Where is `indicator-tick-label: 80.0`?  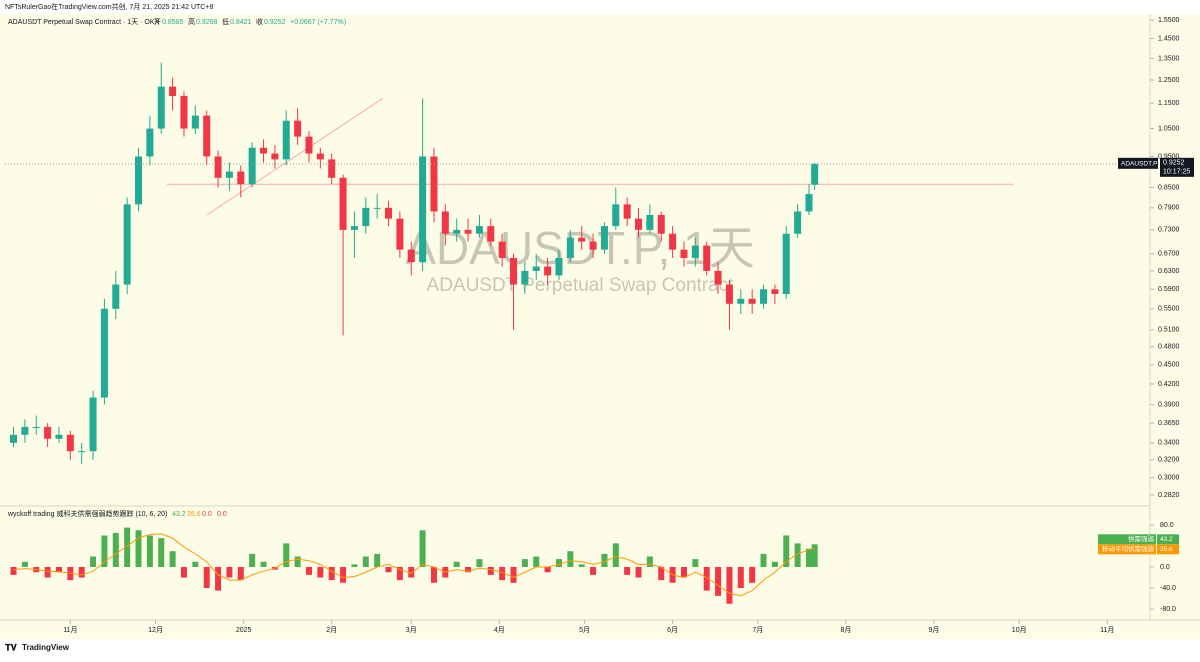
indicator-tick-label: 80.0 is located at coordinates (1167, 525).